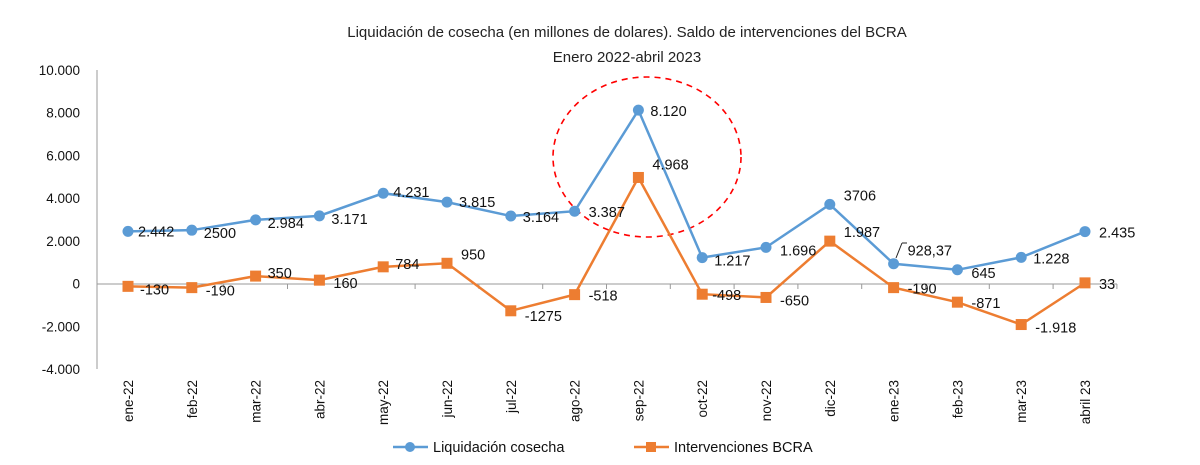 This screenshot has height=465, width=1200. I want to click on y-tick-label: 10.000, so click(59, 70).